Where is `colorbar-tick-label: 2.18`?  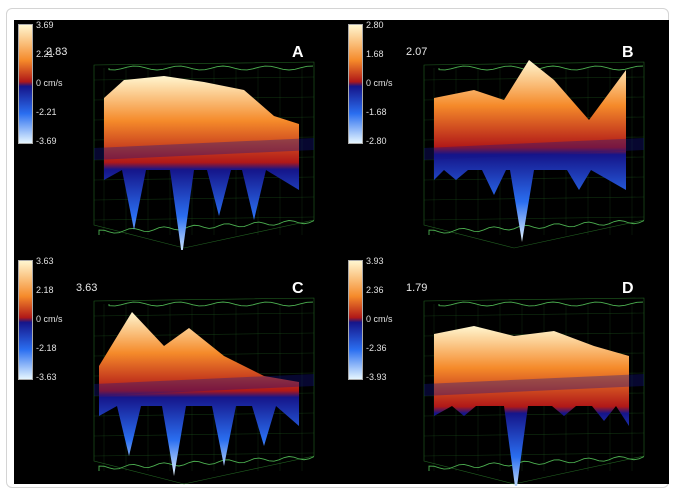 colorbar-tick-label: 2.18 is located at coordinates (45, 290).